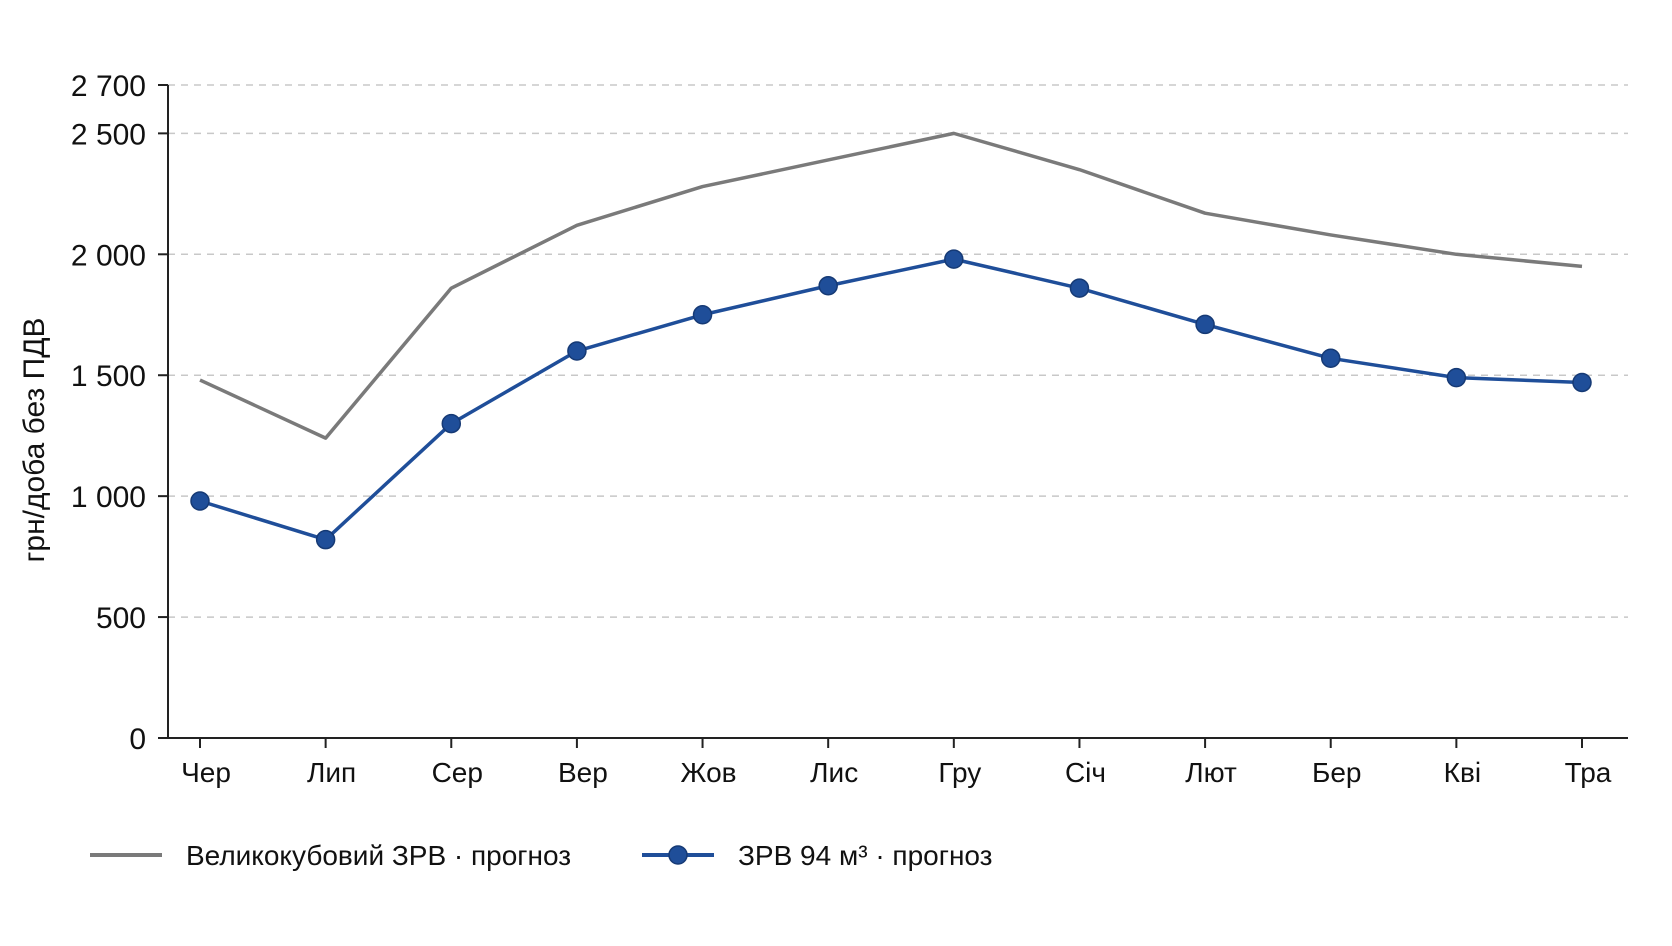  I want to click on legend-marker, so click(678, 855).